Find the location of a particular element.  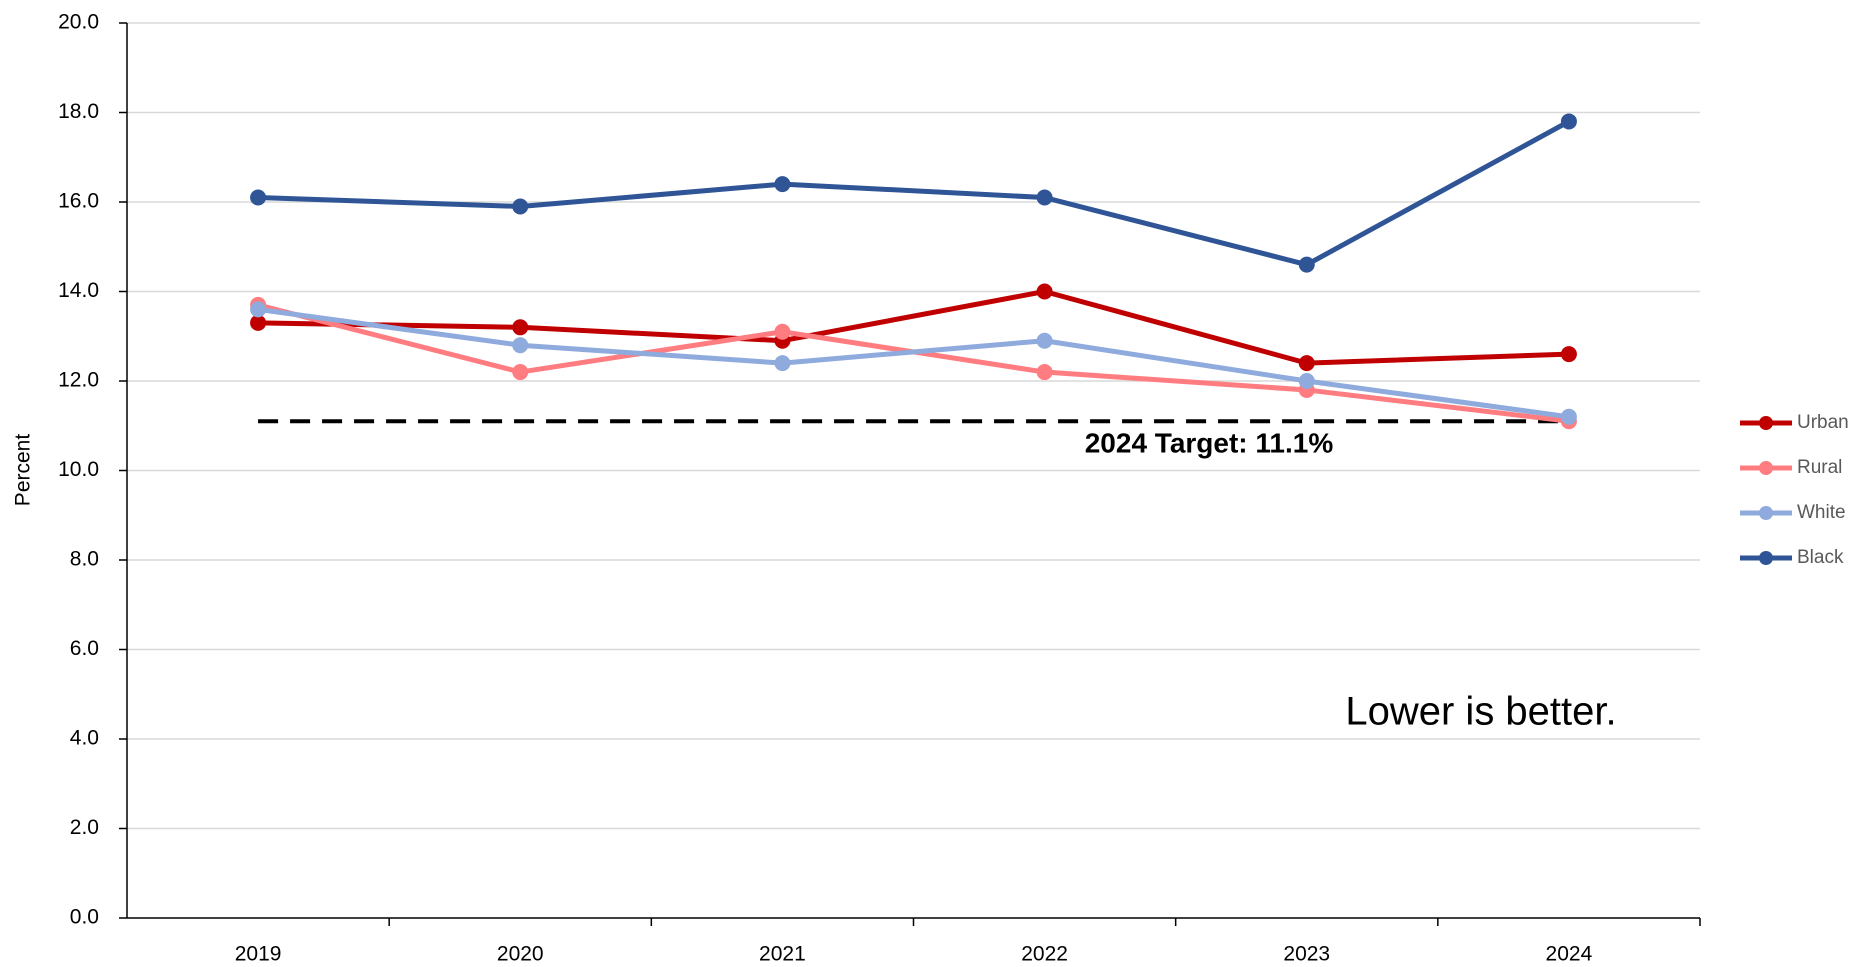

x-tick-label: 2020 is located at coordinates (520, 954).